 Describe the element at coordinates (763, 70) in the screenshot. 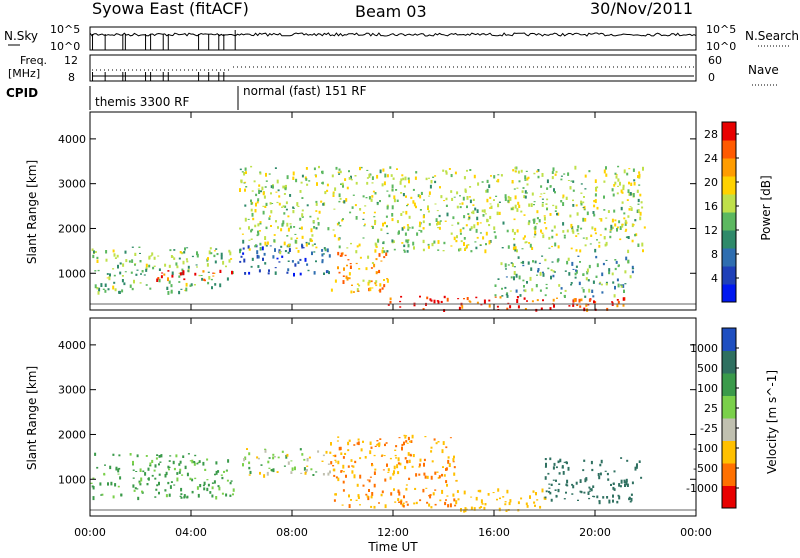

I see `nave-label: Nave` at that location.